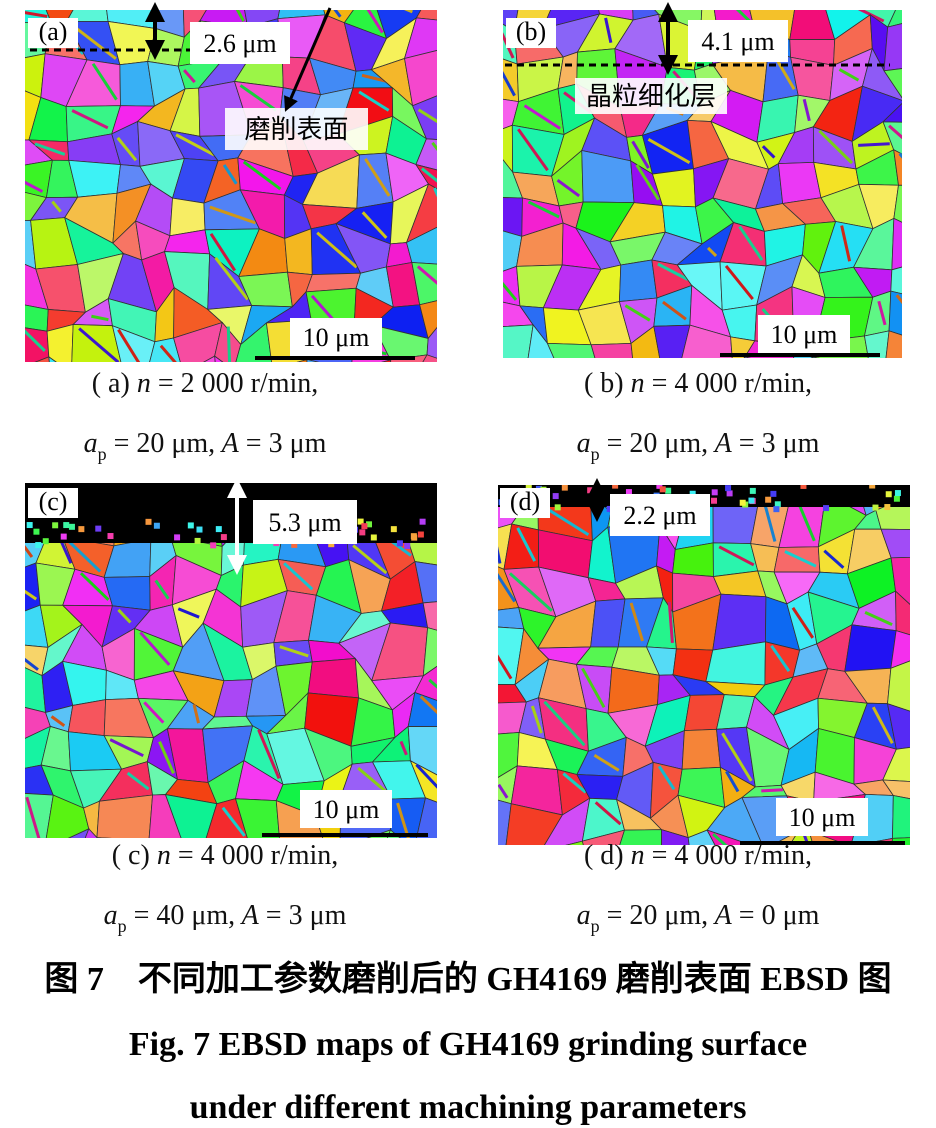  What do you see at coordinates (181, 915) in the screenshot?
I see `caption-part: = 40 μm,` at bounding box center [181, 915].